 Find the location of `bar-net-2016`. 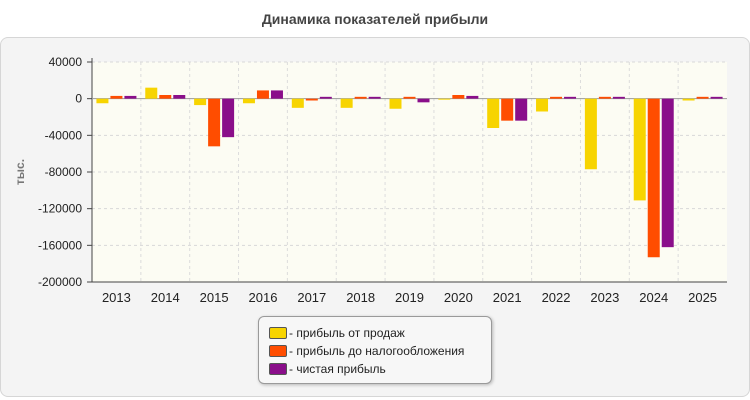

bar-net-2016 is located at coordinates (276, 94).